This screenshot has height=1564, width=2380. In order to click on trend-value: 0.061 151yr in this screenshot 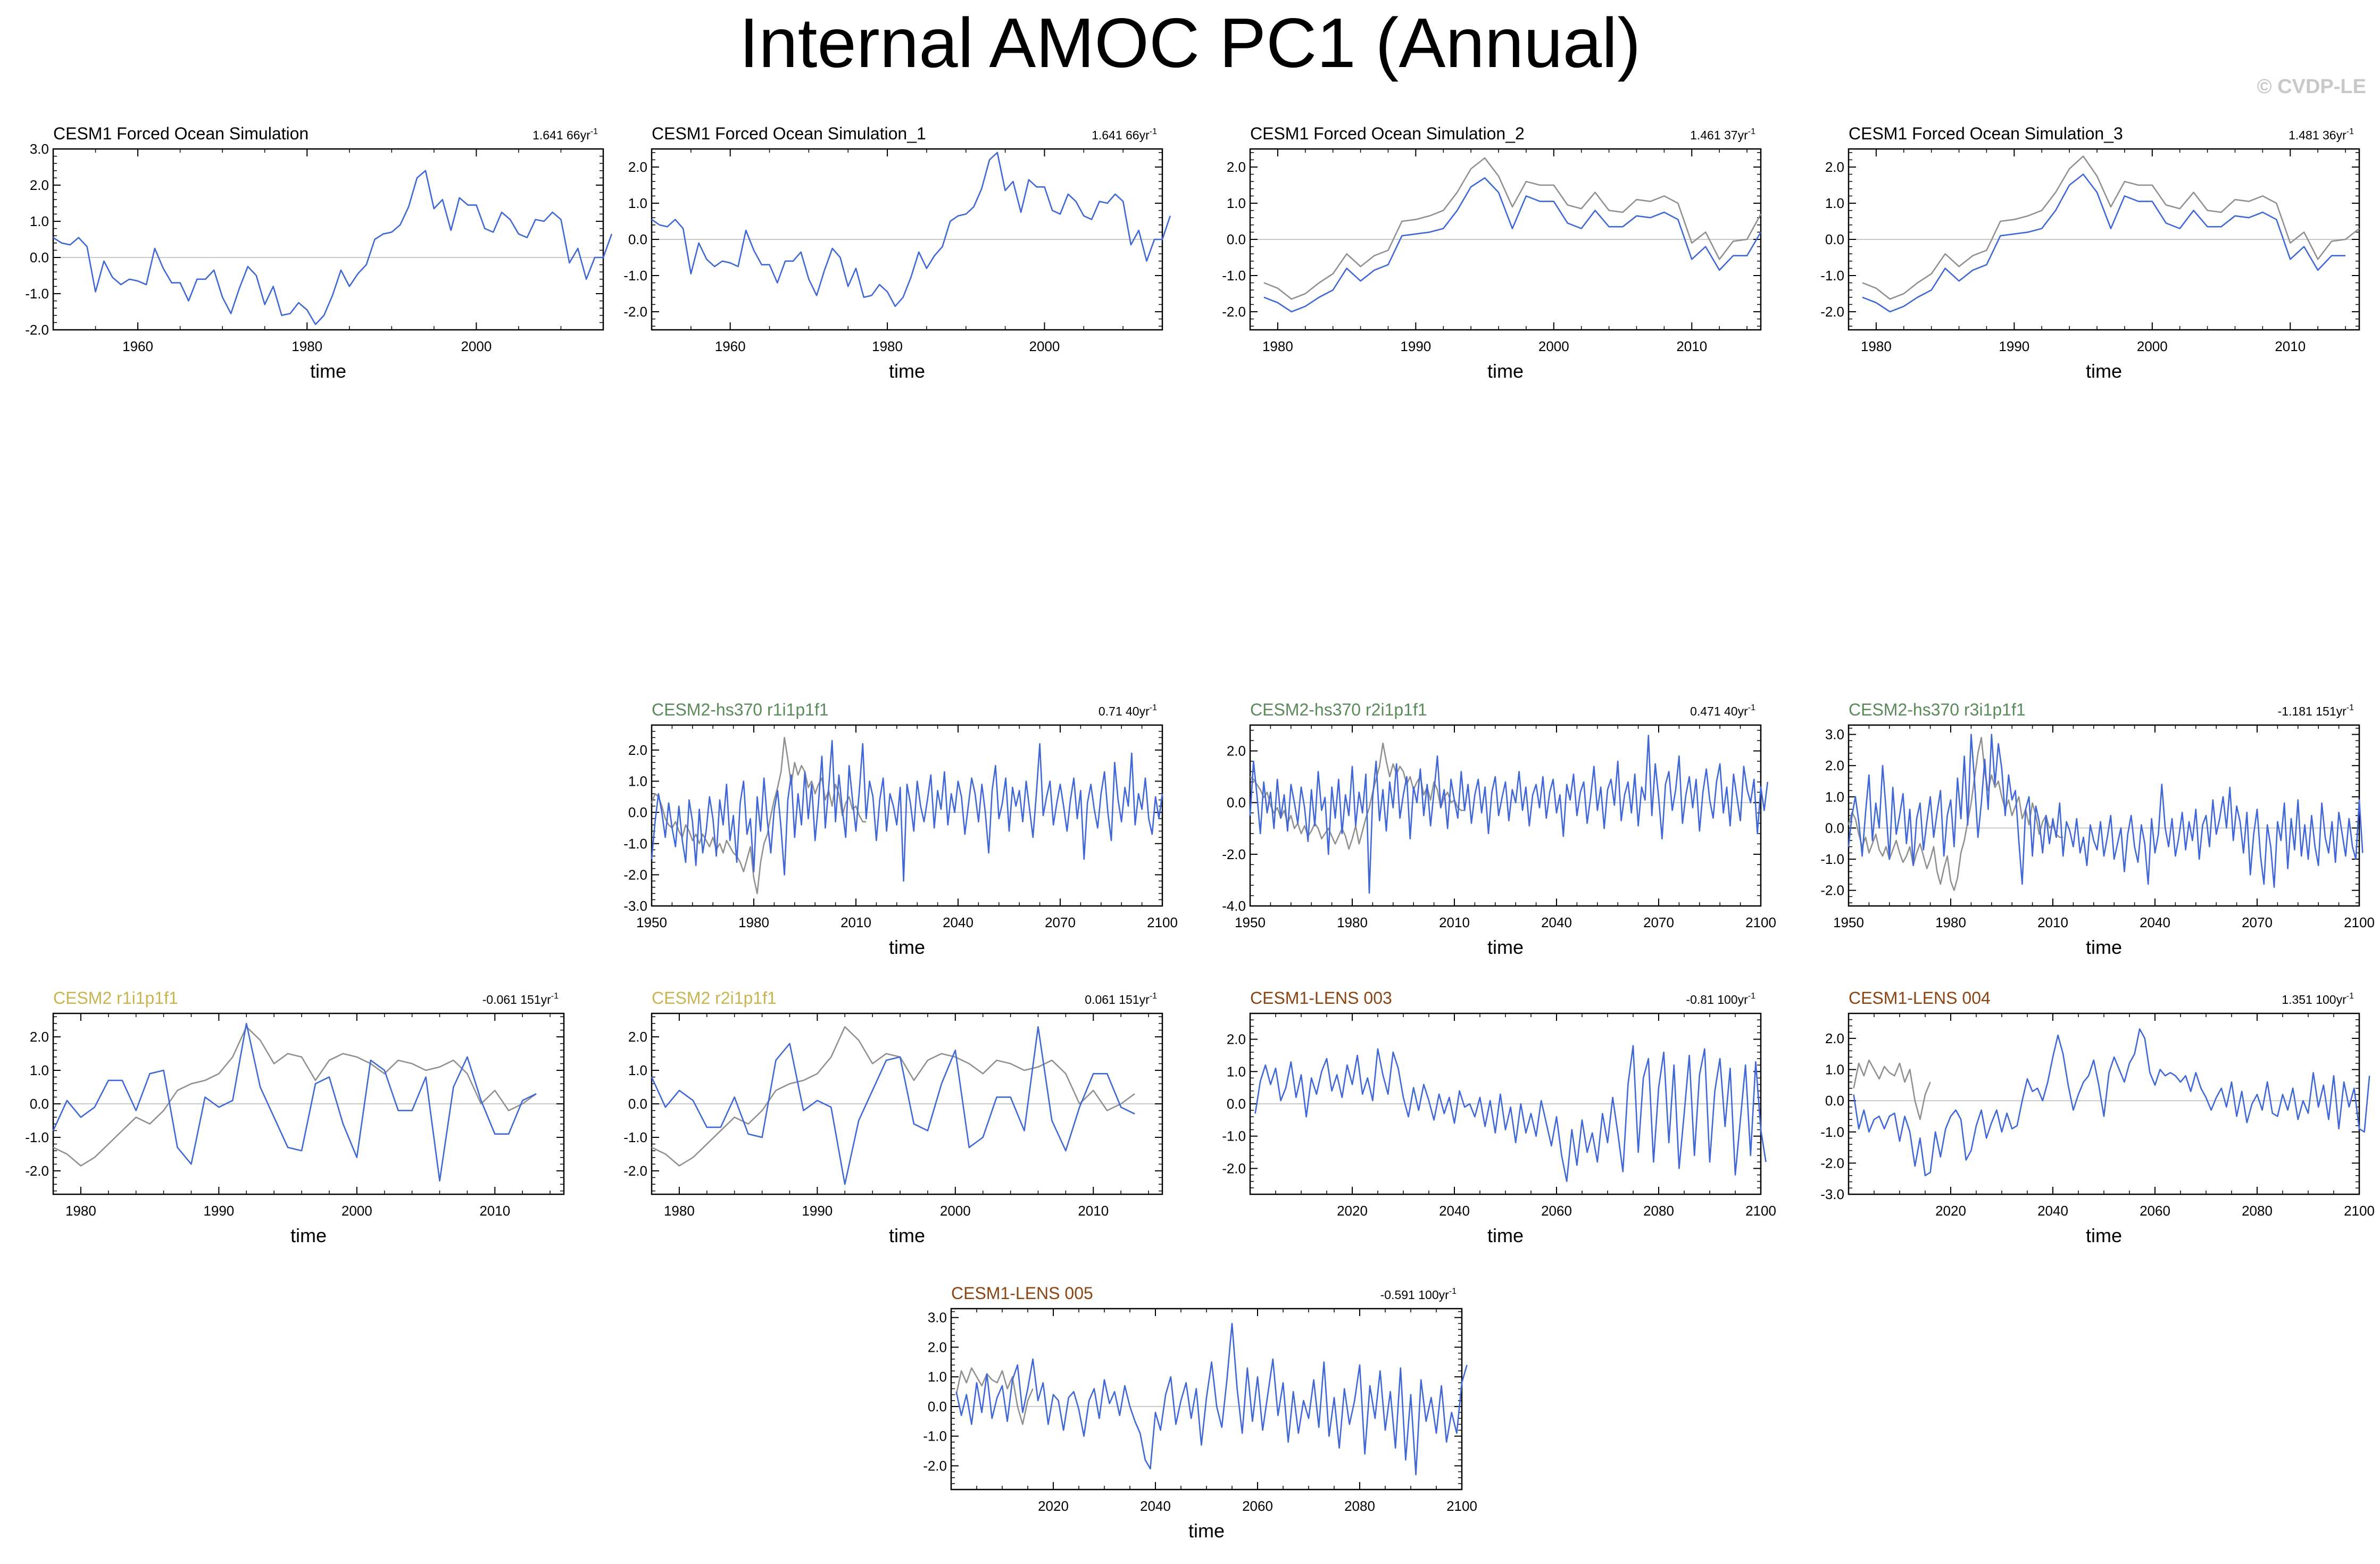, I will do `click(1117, 999)`.